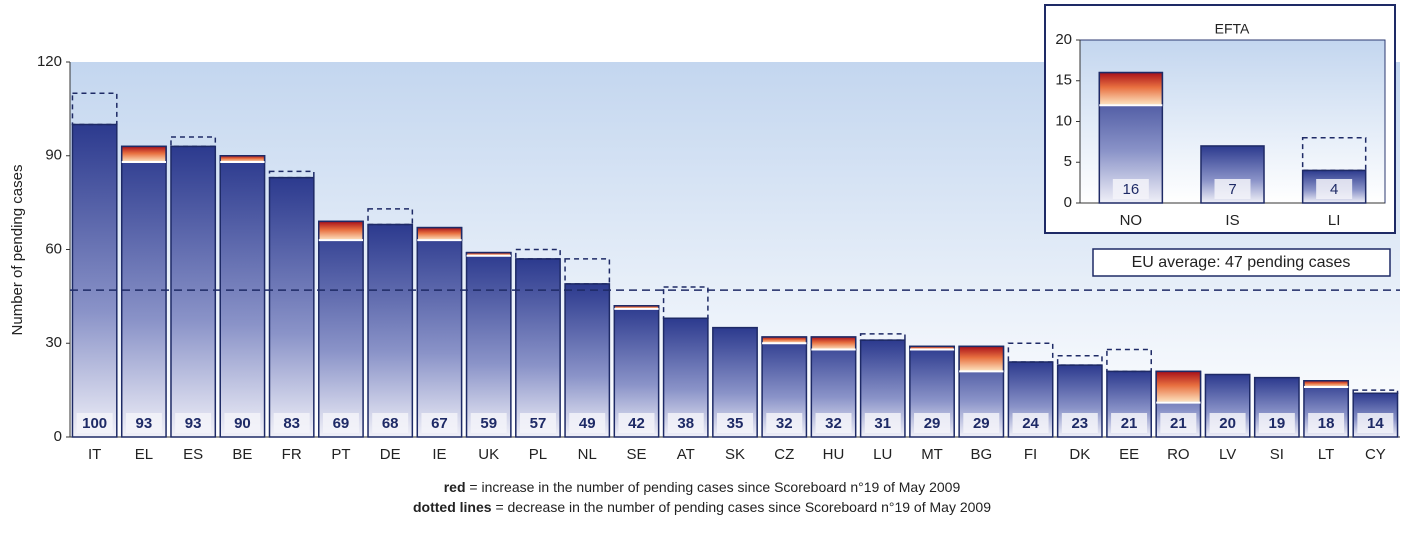 Image resolution: width=1405 pixels, height=541 pixels. I want to click on footnote-bold: dotted lines, so click(452, 507).